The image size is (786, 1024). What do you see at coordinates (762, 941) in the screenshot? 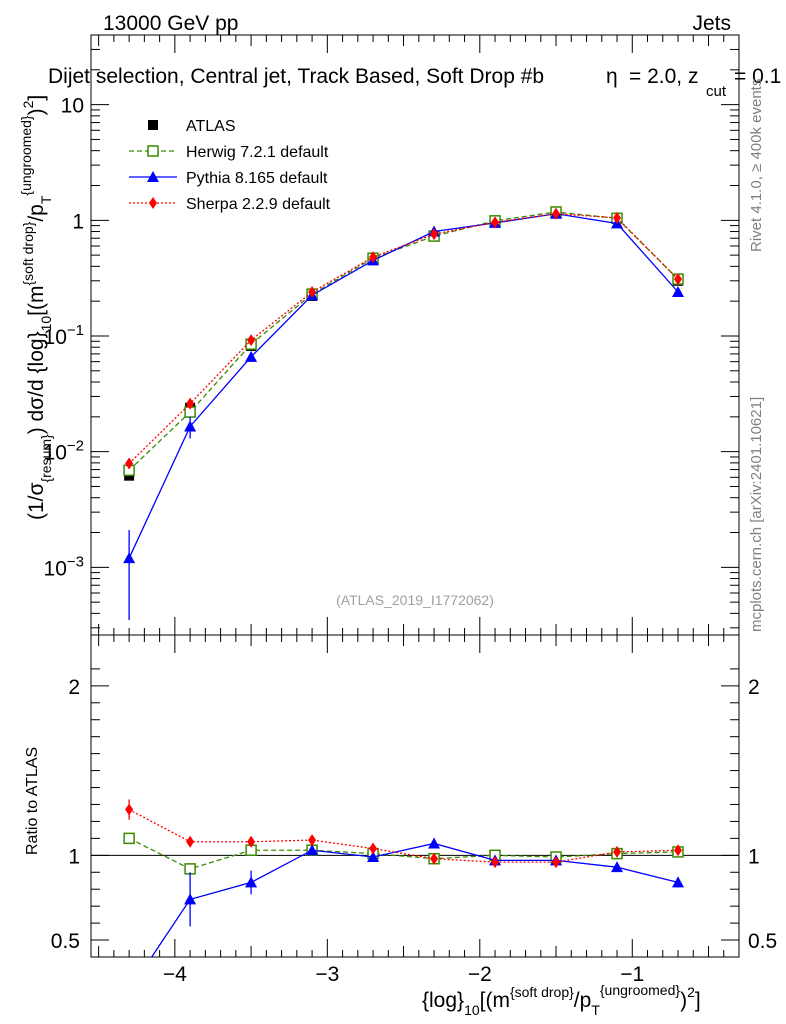
I see `ratio-y-tick-label-right: 0.5` at bounding box center [762, 941].